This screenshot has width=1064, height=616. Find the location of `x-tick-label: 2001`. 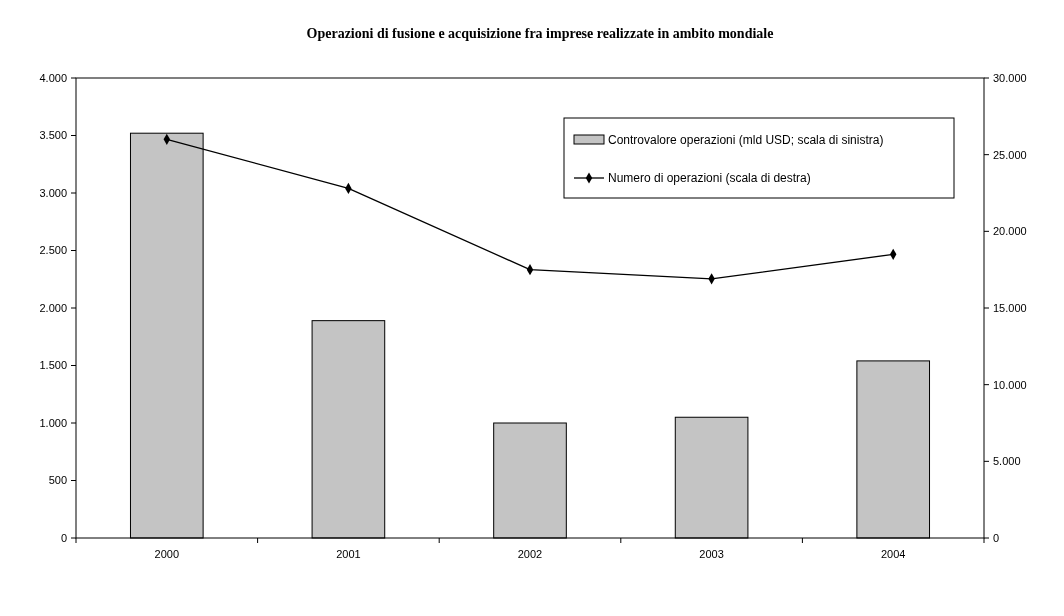

x-tick-label: 2001 is located at coordinates (348, 554).